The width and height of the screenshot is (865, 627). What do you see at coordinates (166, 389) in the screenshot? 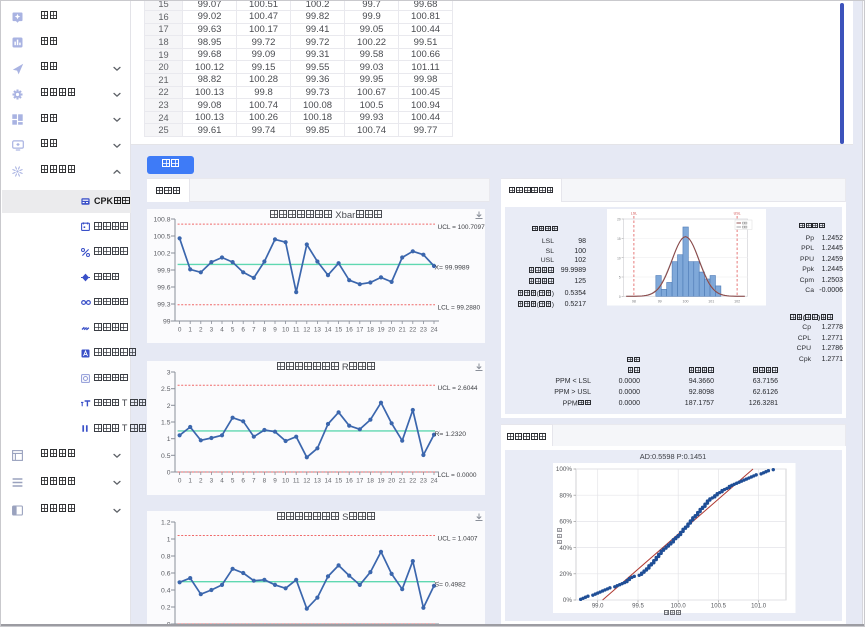
I see `svg-text: 2.5` at bounding box center [166, 389].